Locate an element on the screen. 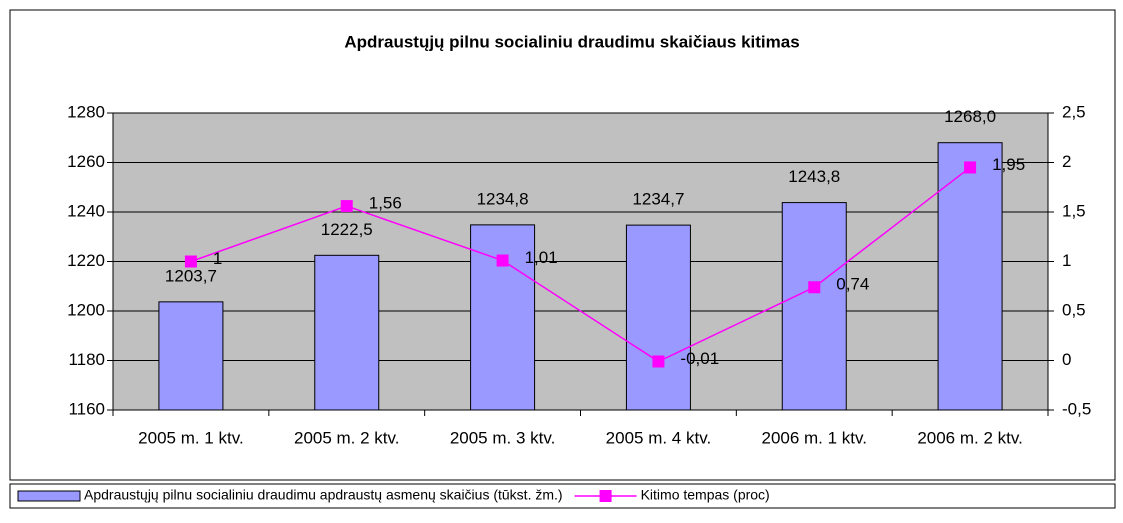 The width and height of the screenshot is (1123, 523). bar-value-label: 1234,7 is located at coordinates (658, 199).